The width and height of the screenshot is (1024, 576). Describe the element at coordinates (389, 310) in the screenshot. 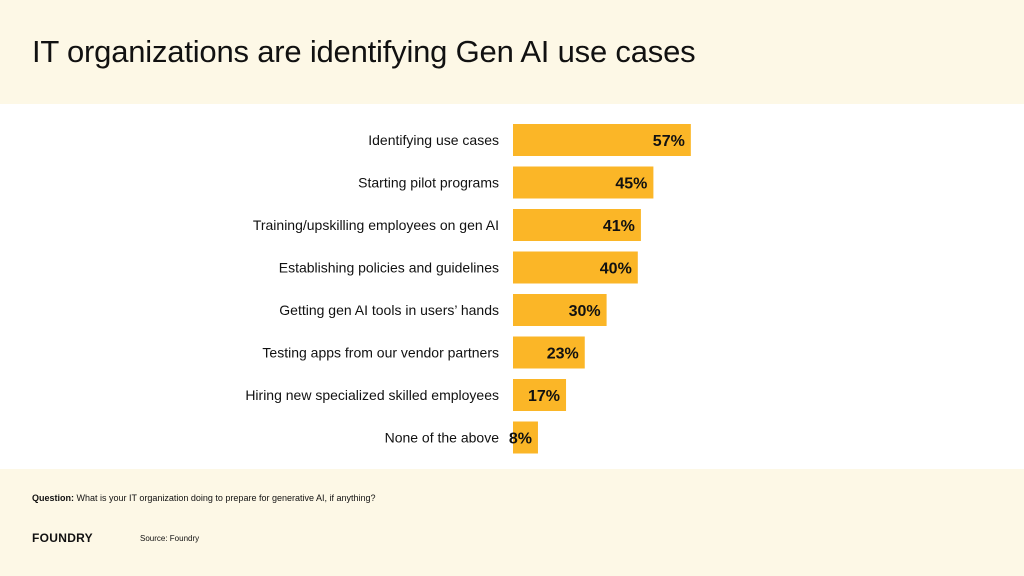

I see `category-label: Getting gen AI tools in users’ hands` at that location.